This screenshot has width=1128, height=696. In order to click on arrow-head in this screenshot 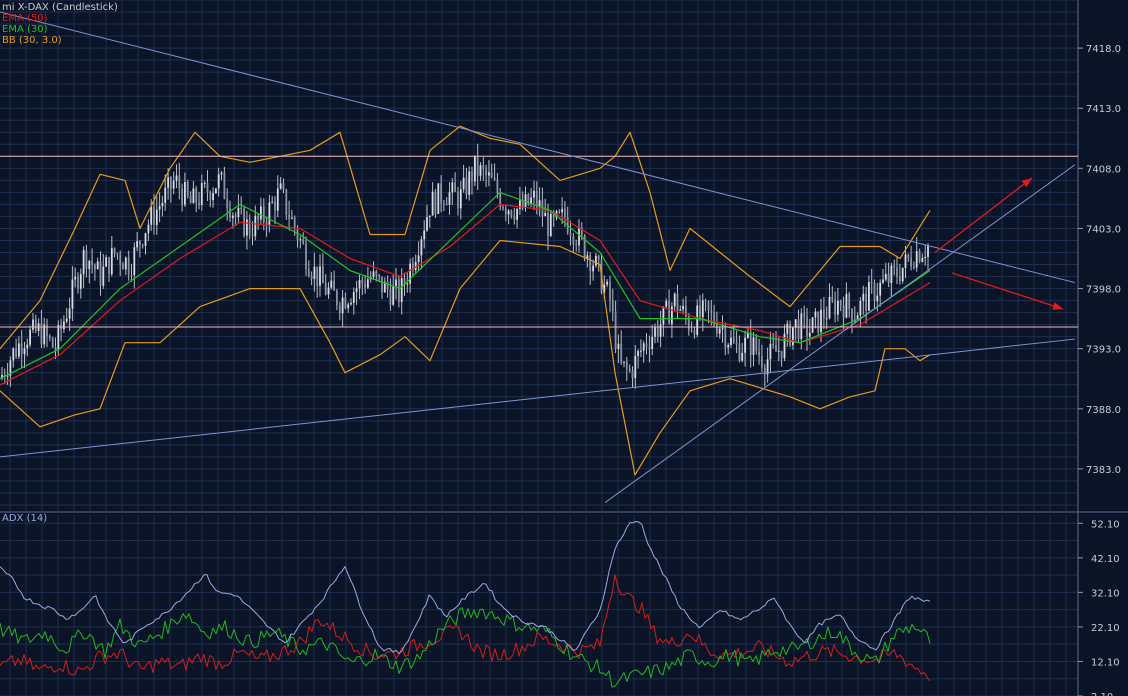, I will do `click(1026, 182)`.